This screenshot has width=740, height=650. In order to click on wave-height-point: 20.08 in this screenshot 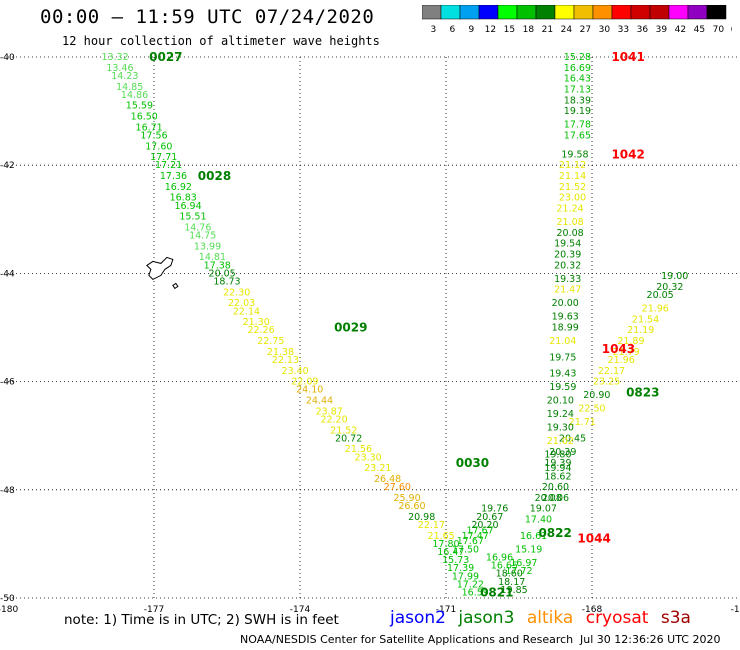, I will do `click(569, 233)`.